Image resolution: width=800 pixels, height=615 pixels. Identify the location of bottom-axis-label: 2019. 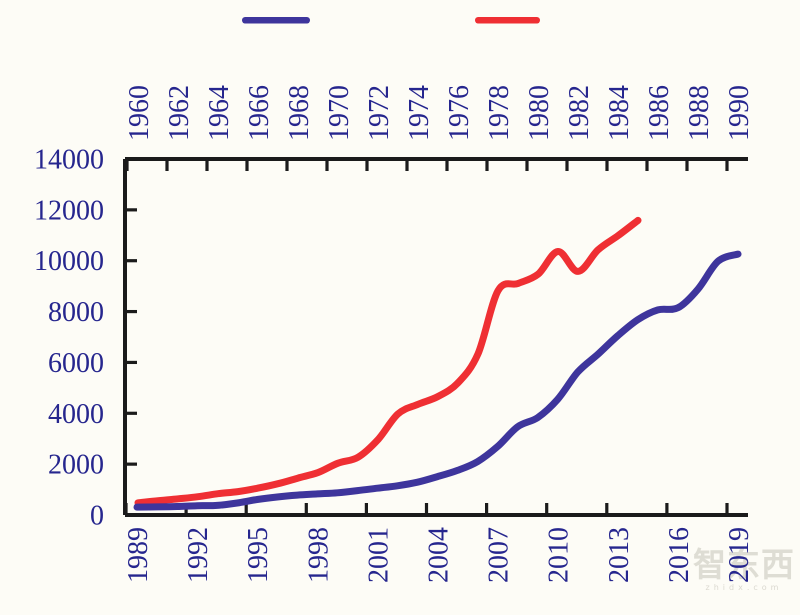
(739, 555).